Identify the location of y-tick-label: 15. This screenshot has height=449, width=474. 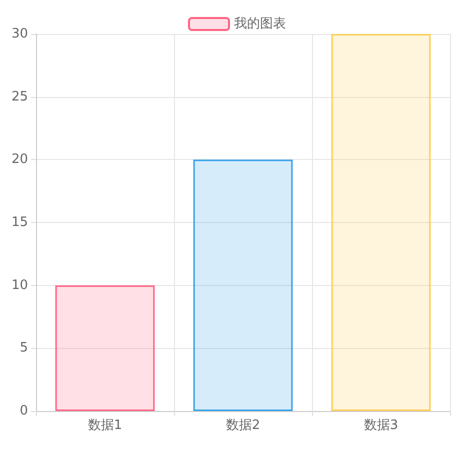
(19, 222).